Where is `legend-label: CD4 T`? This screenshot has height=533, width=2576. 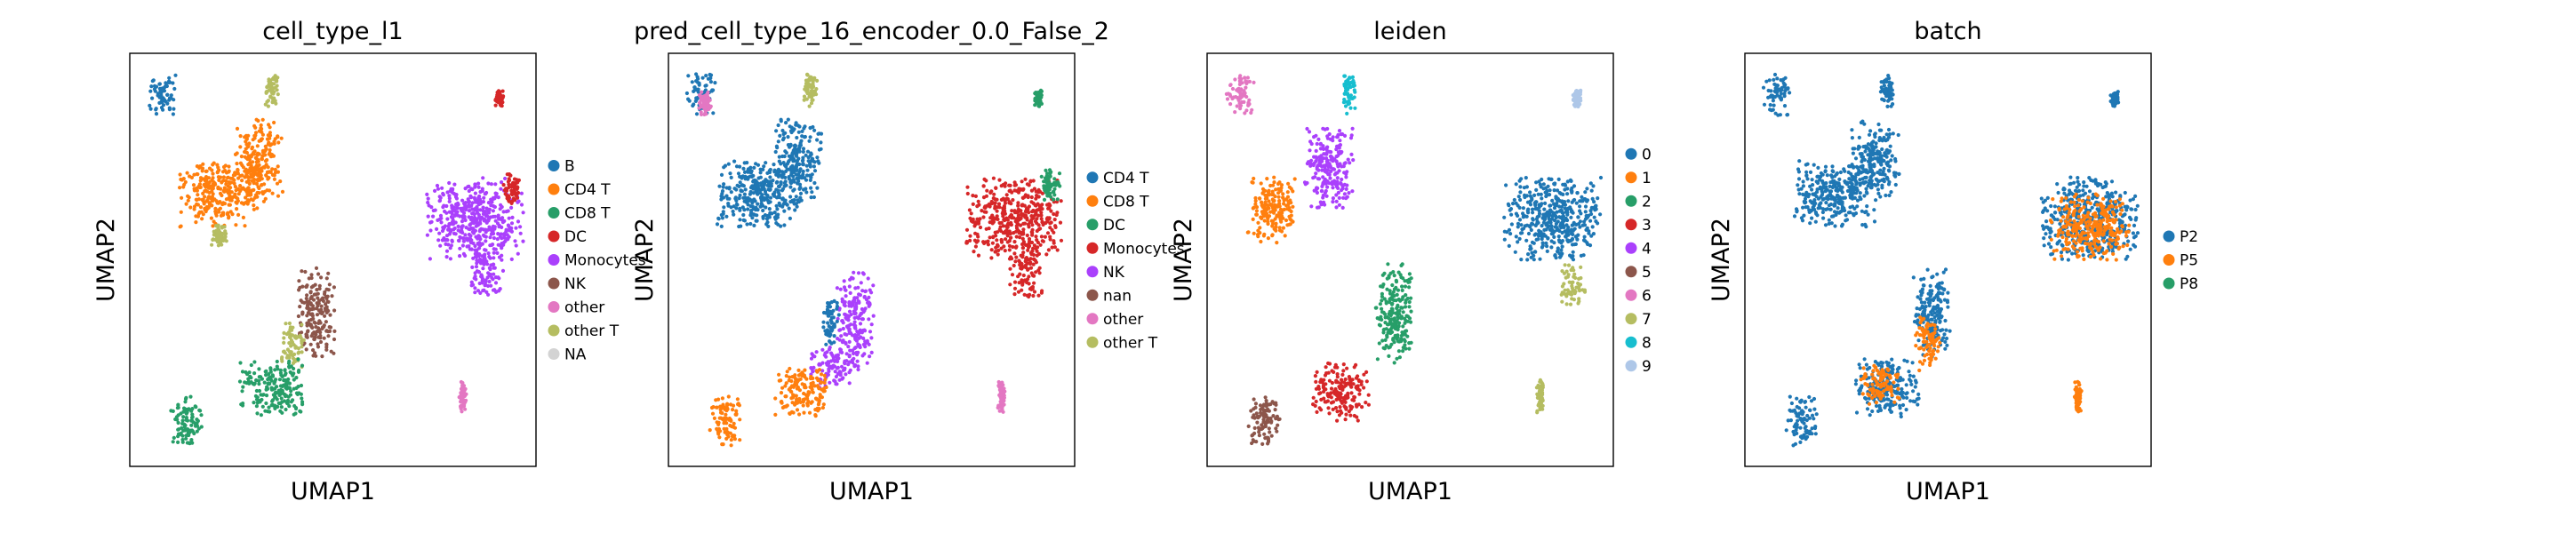 legend-label: CD4 T is located at coordinates (1126, 178).